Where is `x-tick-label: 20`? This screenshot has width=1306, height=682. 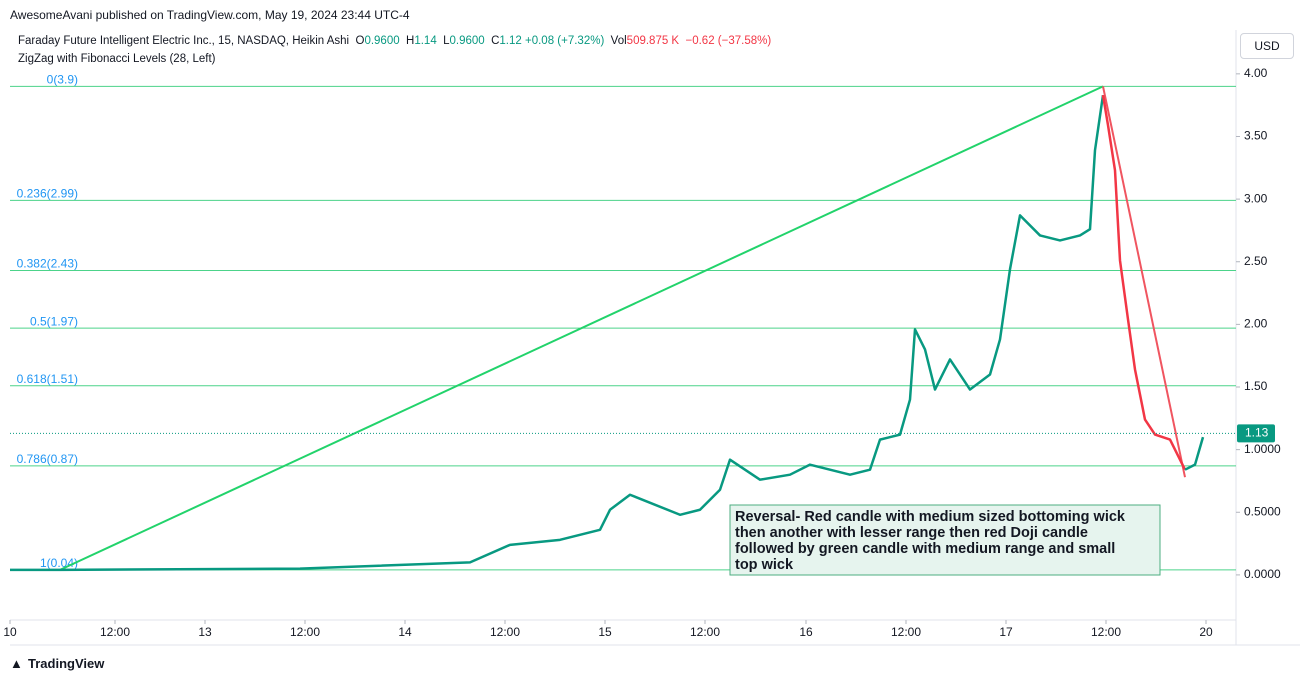
x-tick-label: 20 is located at coordinates (1206, 632).